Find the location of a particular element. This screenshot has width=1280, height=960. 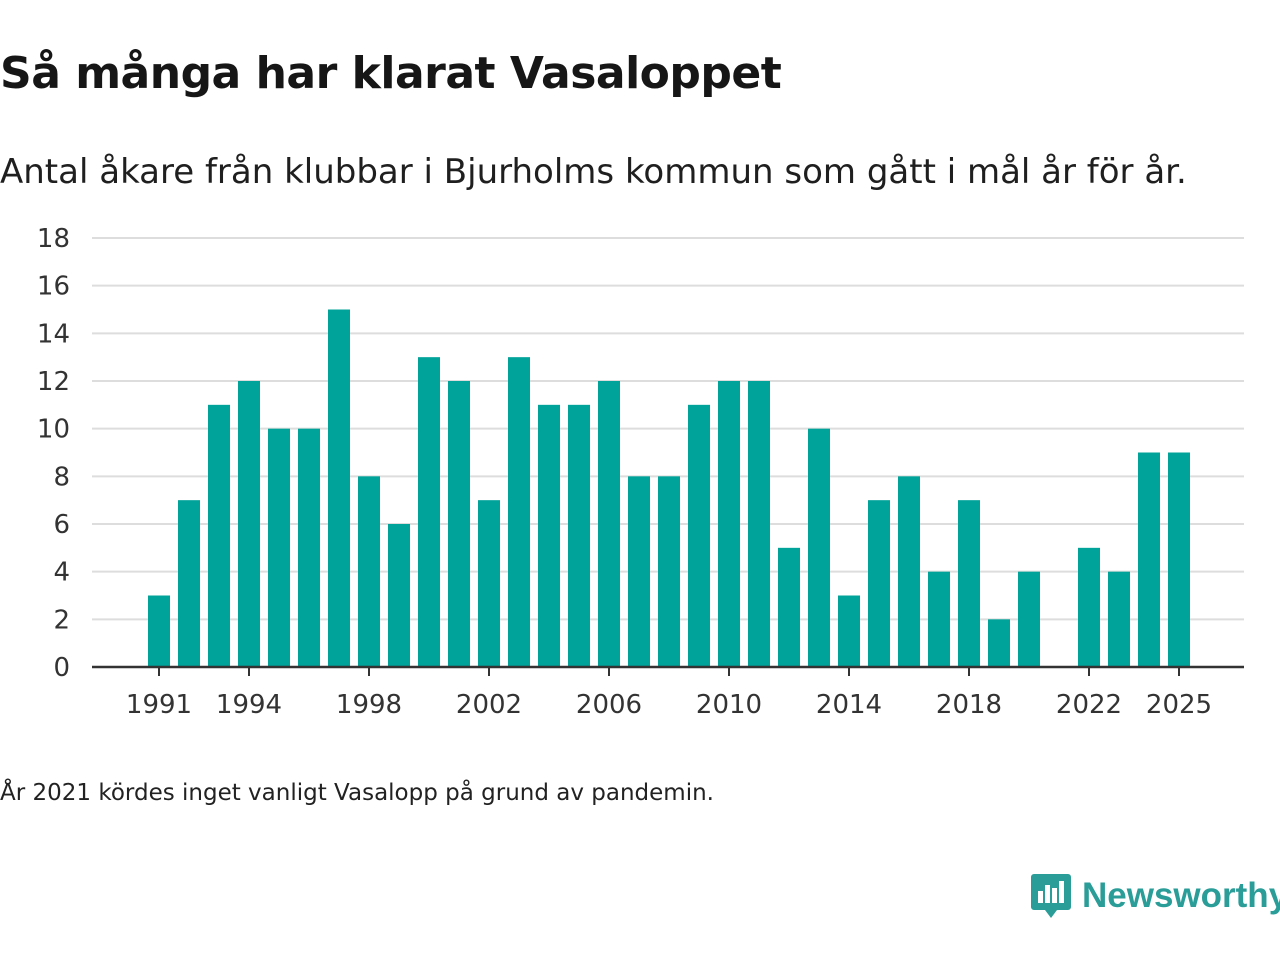

bar-1997 is located at coordinates (339, 488).